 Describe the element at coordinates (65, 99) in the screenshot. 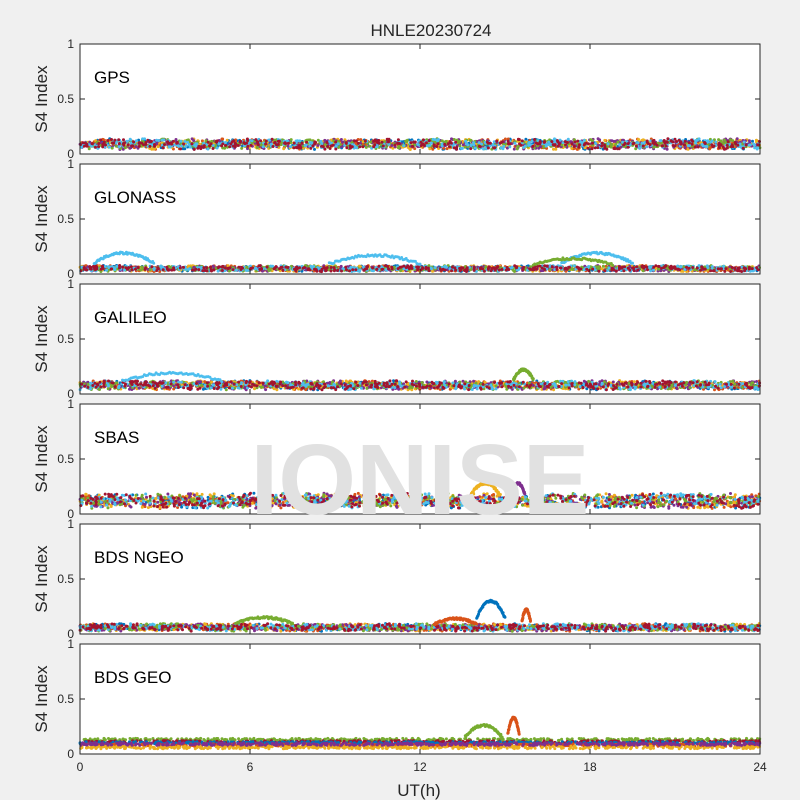

I see `y-tick-label: 0.5` at that location.